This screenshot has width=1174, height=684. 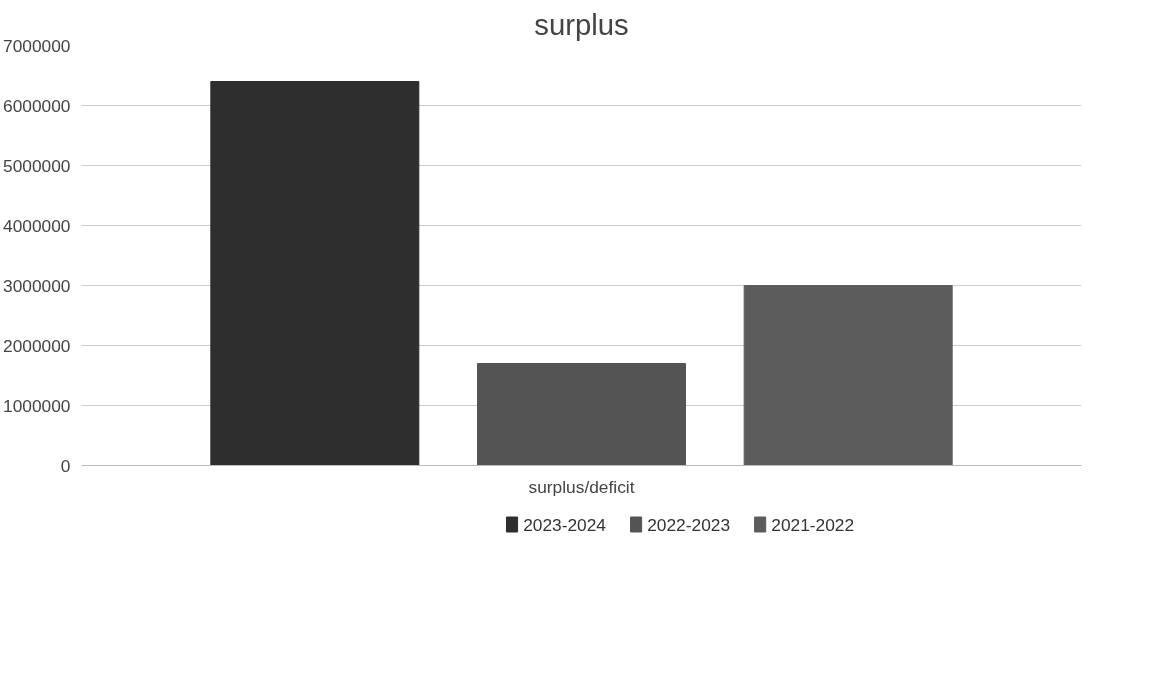 What do you see at coordinates (689, 524) in the screenshot?
I see `legend-label: 2022-2023` at bounding box center [689, 524].